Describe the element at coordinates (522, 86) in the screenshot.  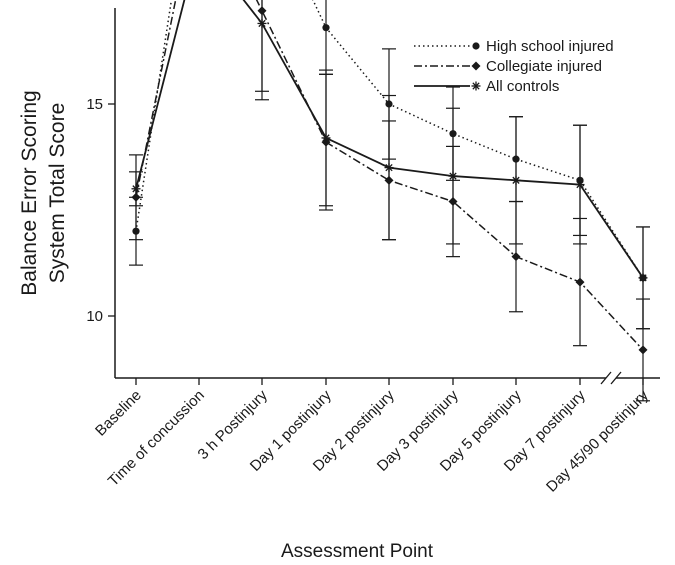
I see `legend-label: All controls` at that location.